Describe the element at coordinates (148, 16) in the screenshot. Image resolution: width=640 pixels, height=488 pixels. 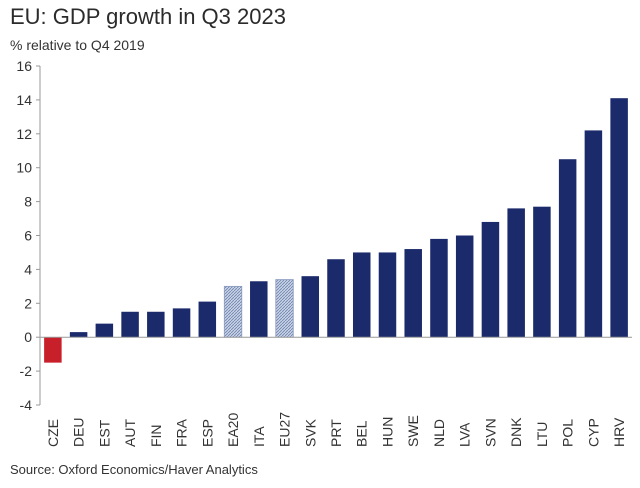
I see `chart-title: EU: GDP growth in Q3 2023` at that location.